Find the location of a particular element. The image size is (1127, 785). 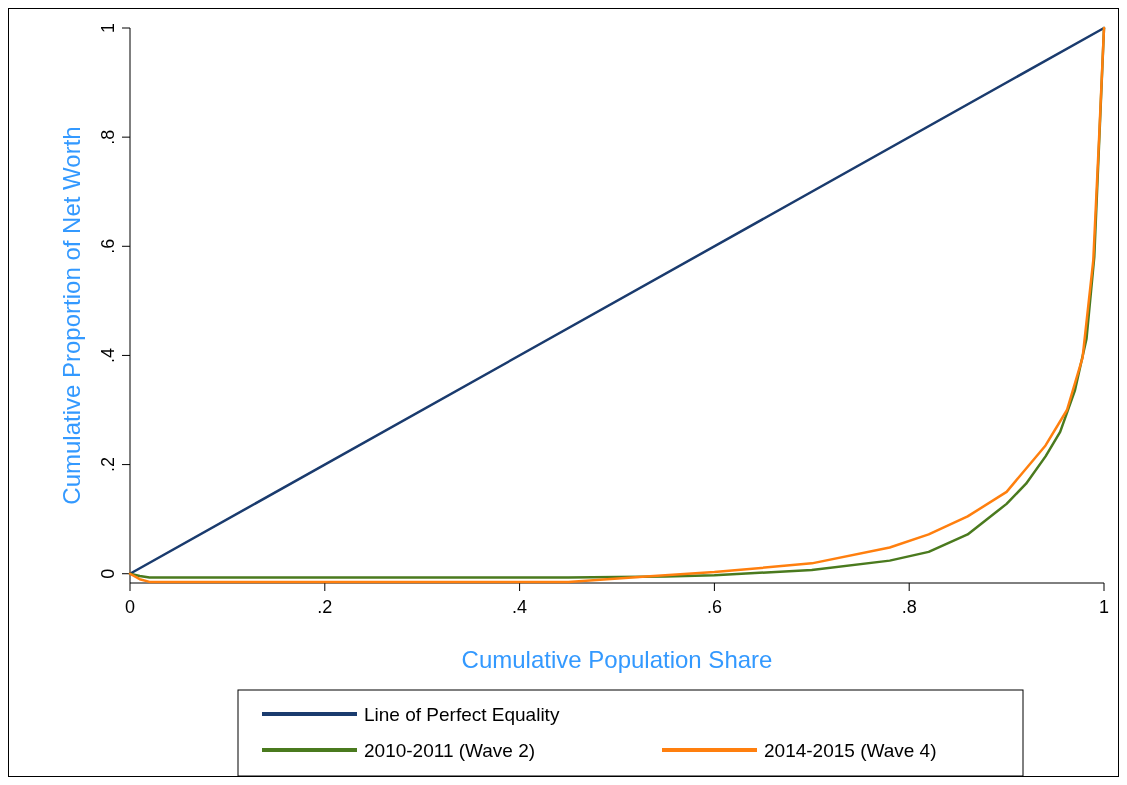

x-tick-label: .6 is located at coordinates (714, 607).